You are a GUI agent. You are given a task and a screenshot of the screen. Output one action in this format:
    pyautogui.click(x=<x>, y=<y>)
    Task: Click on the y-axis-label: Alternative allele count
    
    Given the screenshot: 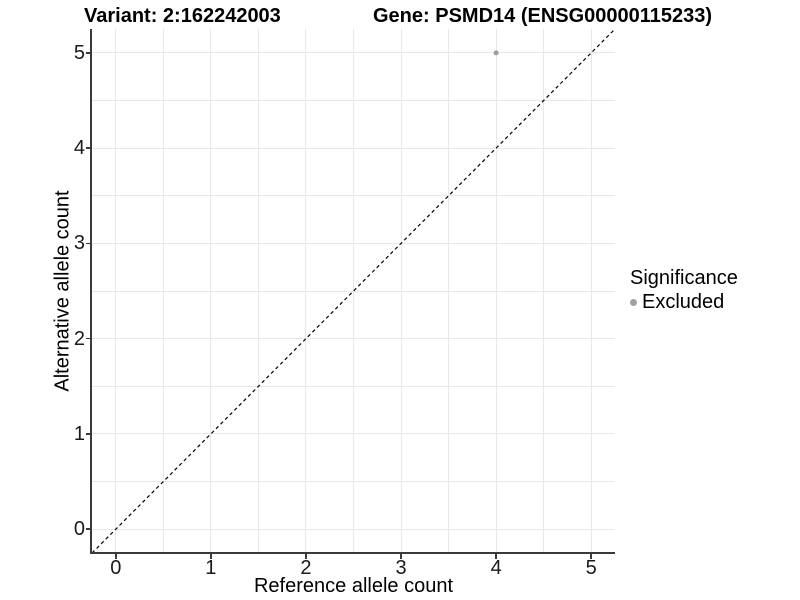 What is the action you would take?
    pyautogui.click(x=63, y=291)
    